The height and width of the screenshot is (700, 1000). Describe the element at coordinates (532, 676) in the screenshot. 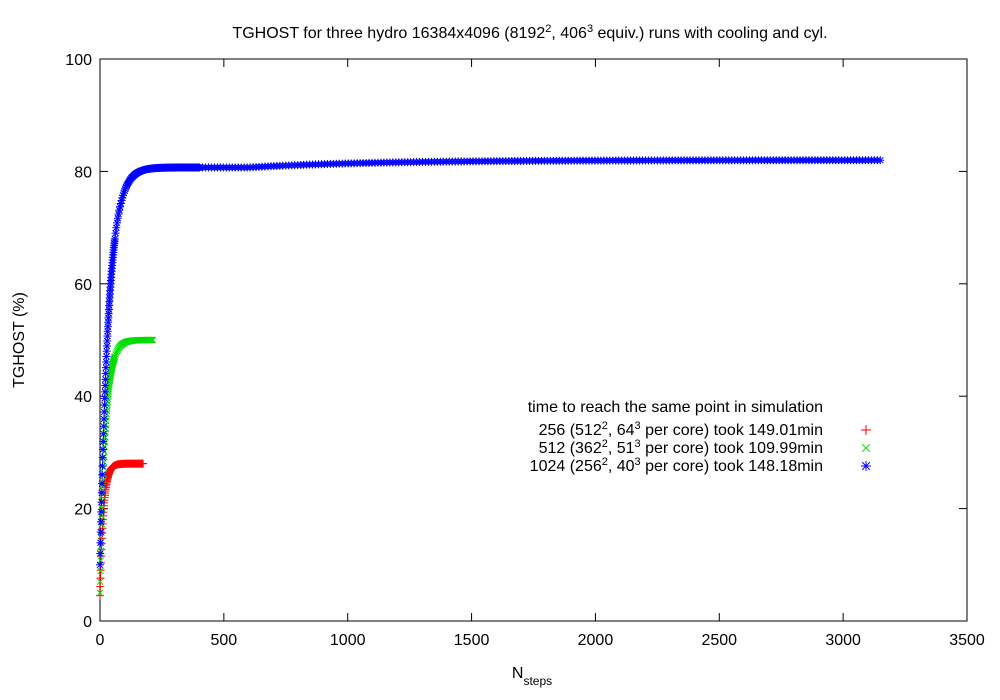

I see `x-axis-label: Nsteps` at that location.